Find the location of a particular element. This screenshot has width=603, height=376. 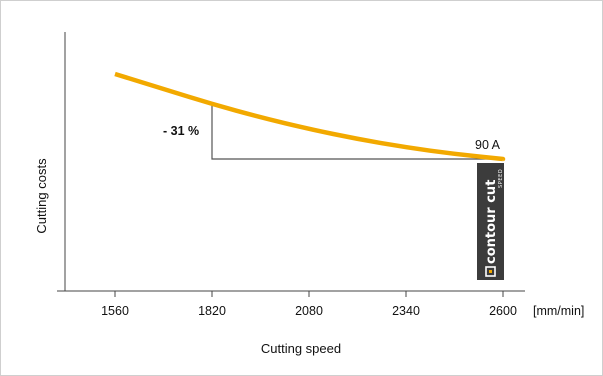

x-tick-label-2080: 2080 is located at coordinates (309, 311).